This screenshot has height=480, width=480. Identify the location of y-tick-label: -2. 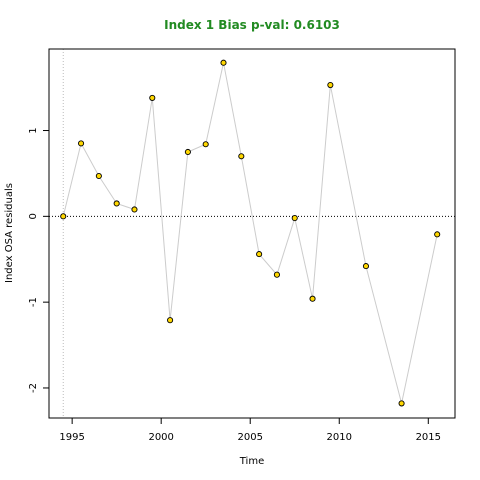
(33, 388).